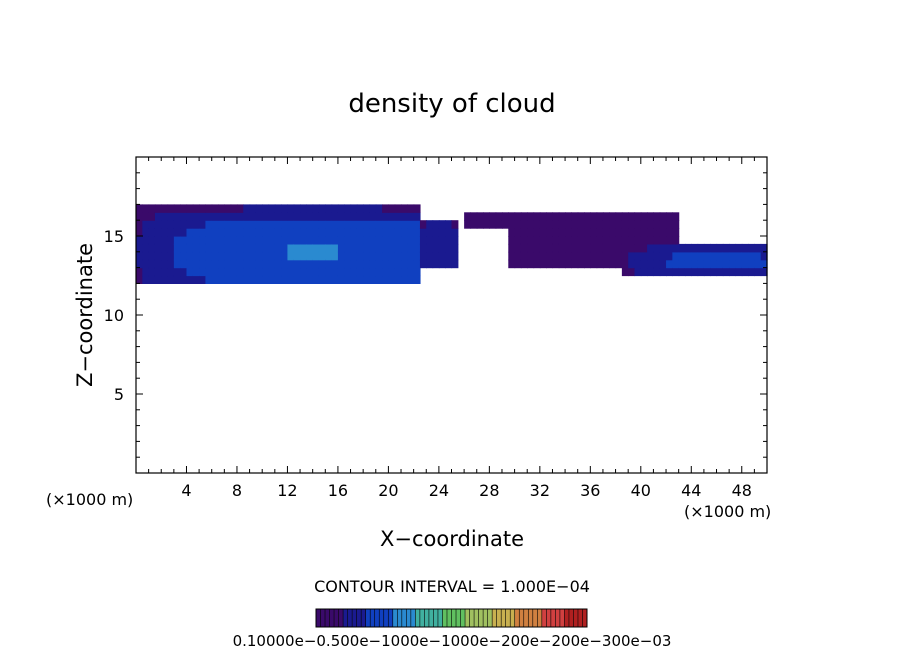  I want to click on x-tick-label: 24, so click(439, 490).